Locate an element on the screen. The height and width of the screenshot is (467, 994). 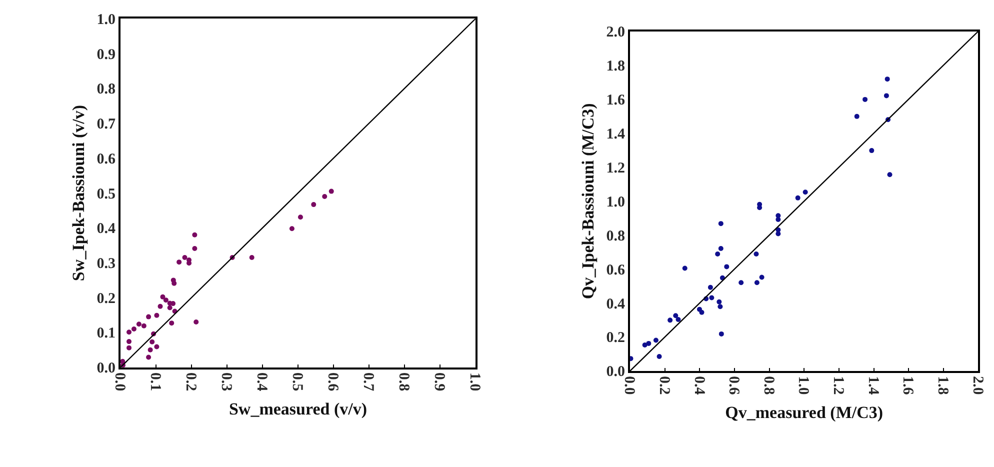
y-axis-title: Sw_Ipek-Bassiouni (v/v) is located at coordinates (78, 193).